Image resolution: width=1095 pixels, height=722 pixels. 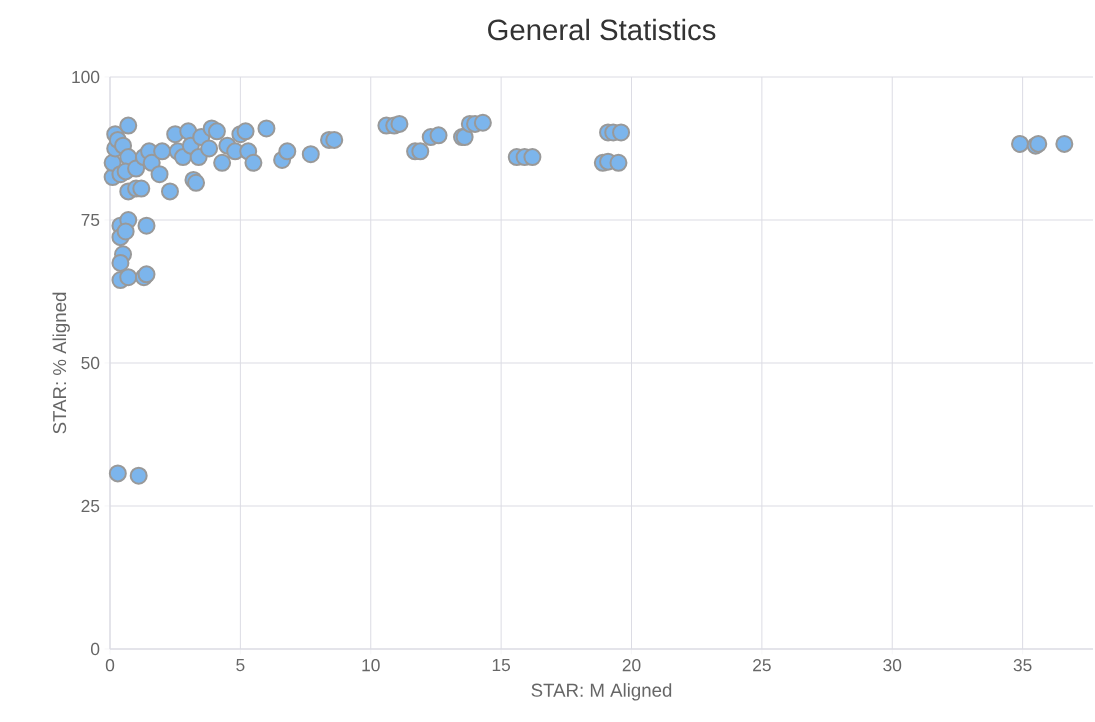 What do you see at coordinates (240, 665) in the screenshot?
I see `x-tick-label: 5` at bounding box center [240, 665].